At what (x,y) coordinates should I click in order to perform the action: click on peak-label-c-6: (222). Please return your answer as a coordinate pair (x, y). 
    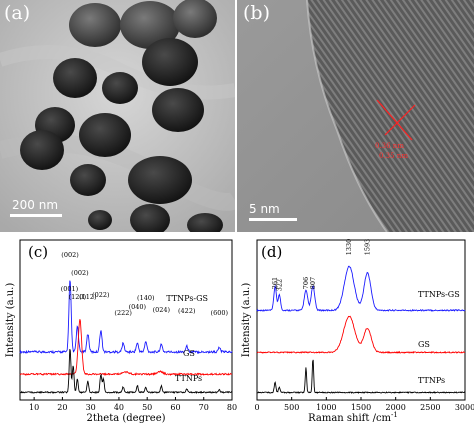
    Looking at the image, I should click on (123, 313).